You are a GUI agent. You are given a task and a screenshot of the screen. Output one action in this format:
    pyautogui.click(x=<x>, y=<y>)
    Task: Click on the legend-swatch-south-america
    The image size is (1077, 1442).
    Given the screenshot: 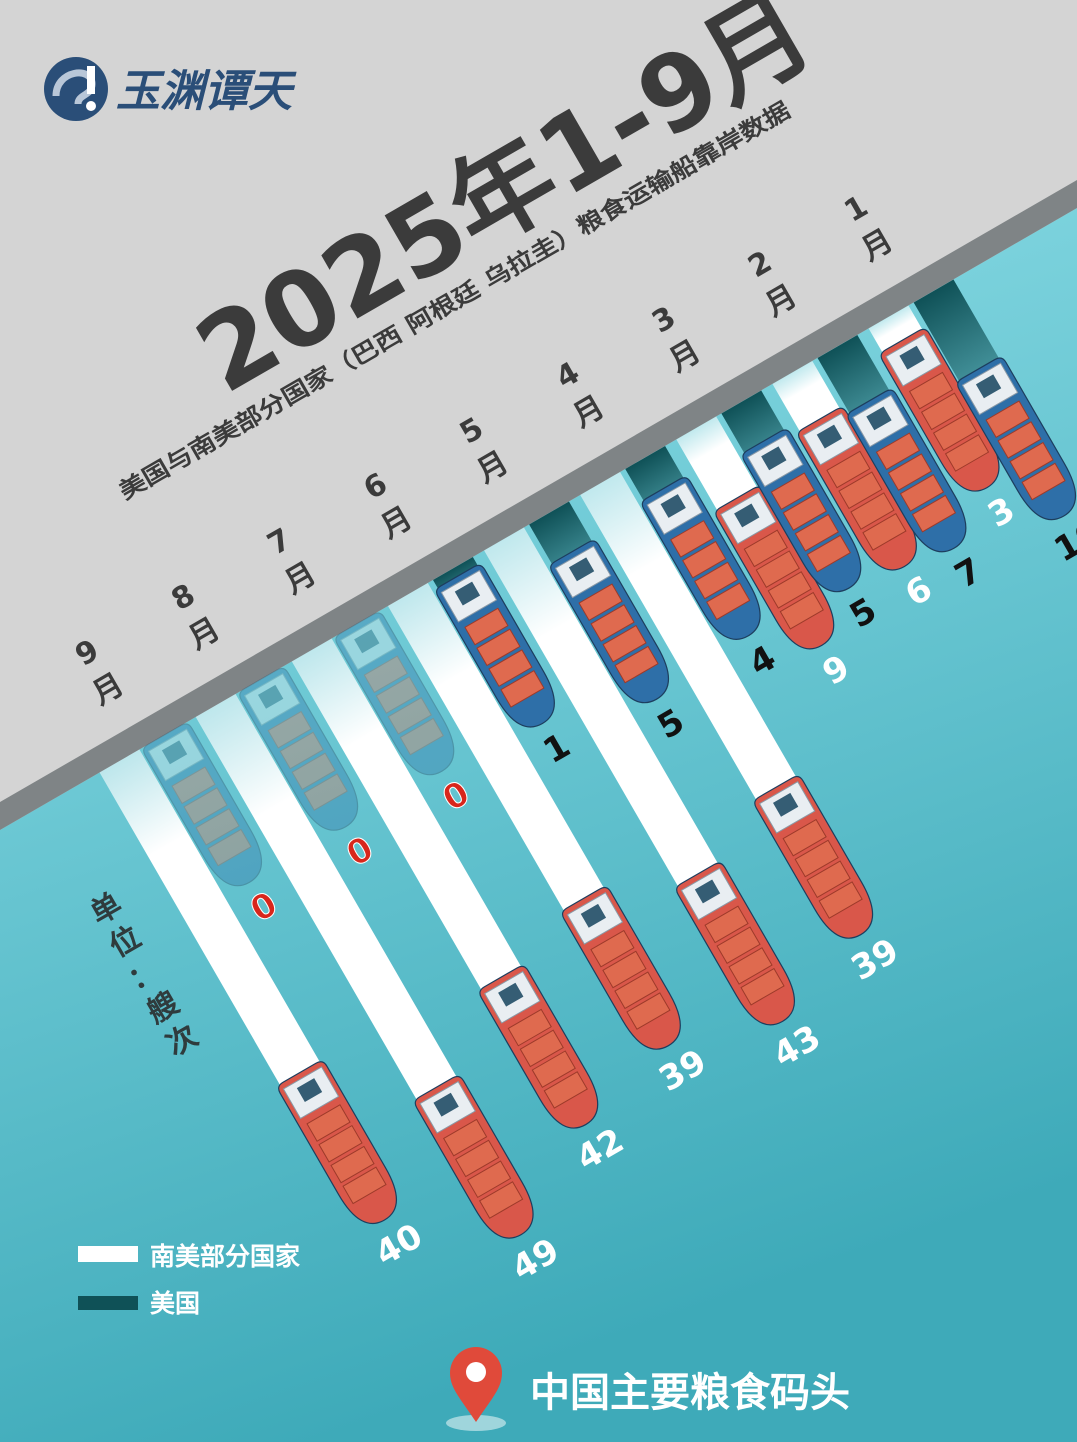 What is the action you would take?
    pyautogui.click(x=108, y=1254)
    